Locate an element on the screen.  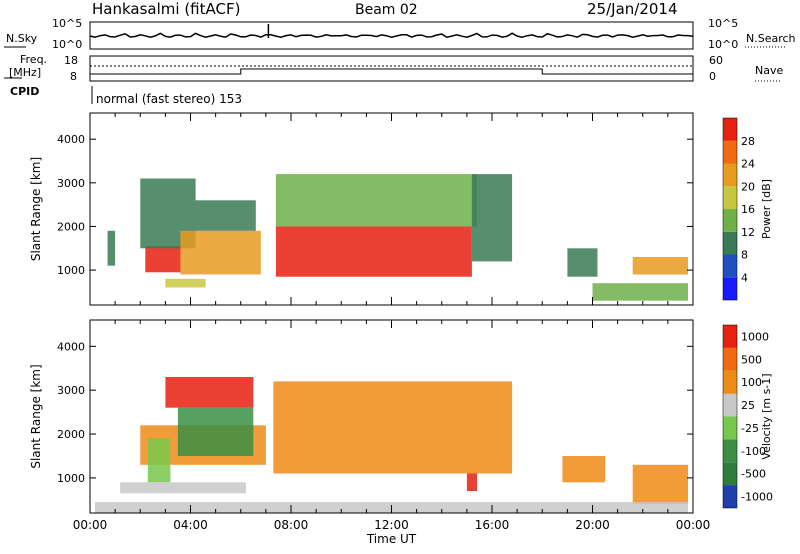
power-ytick-label-2: 3000 is located at coordinates (71, 183).